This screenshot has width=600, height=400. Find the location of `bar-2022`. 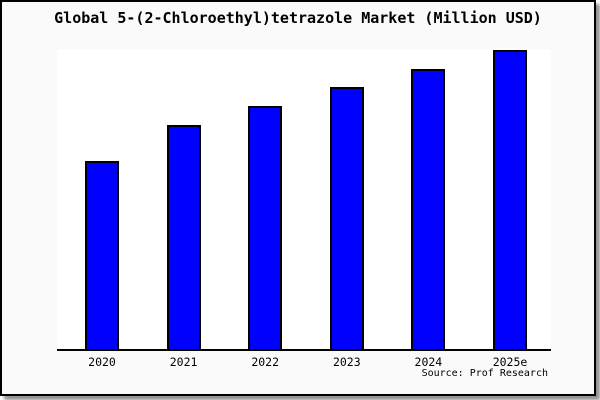

bar-2022 is located at coordinates (265, 227).